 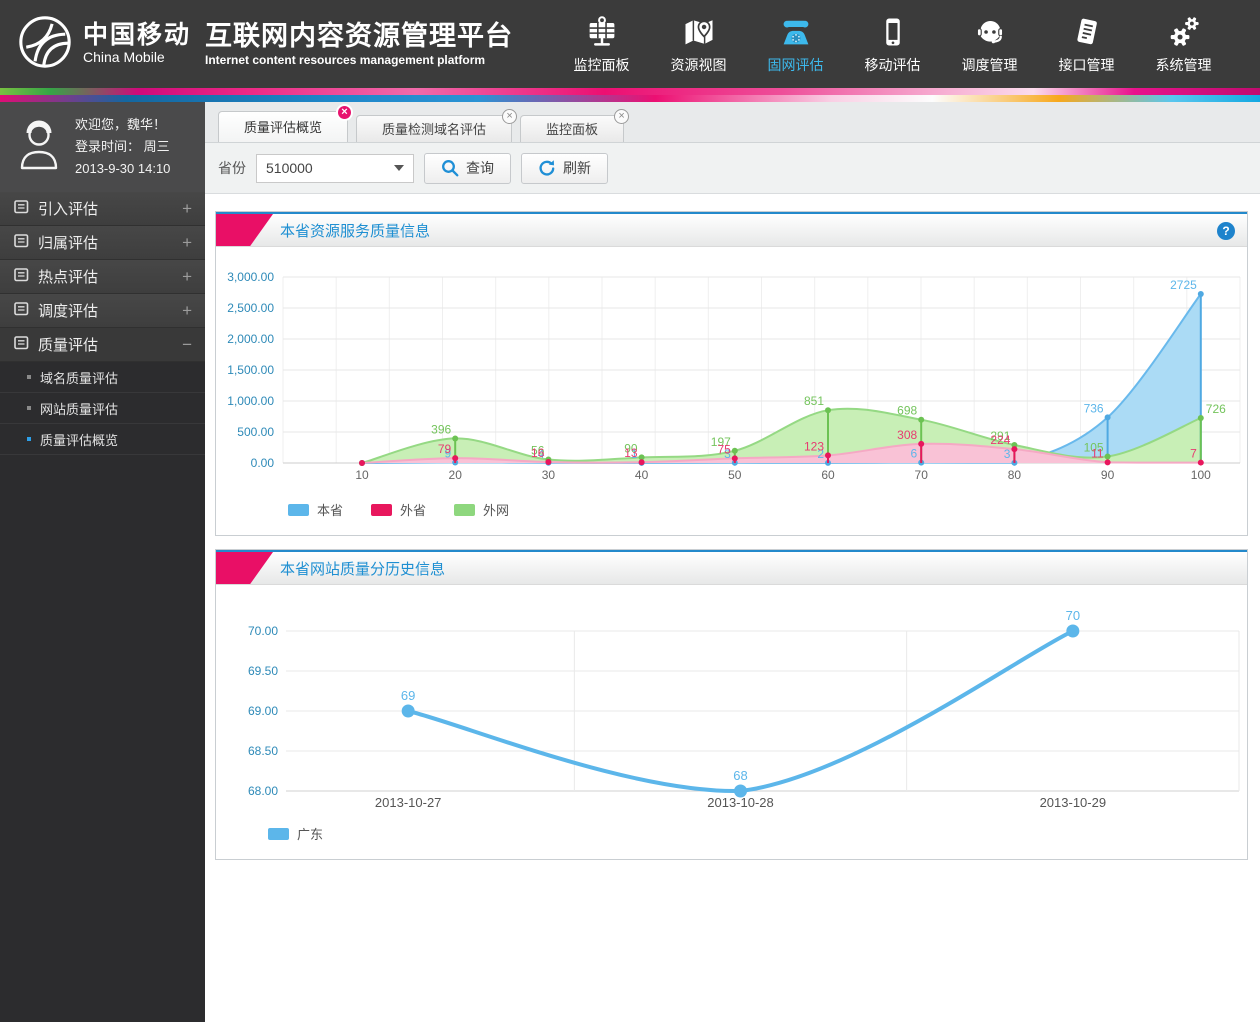 What do you see at coordinates (456, 475) in the screenshot?
I see `svg-text: 20` at bounding box center [456, 475].